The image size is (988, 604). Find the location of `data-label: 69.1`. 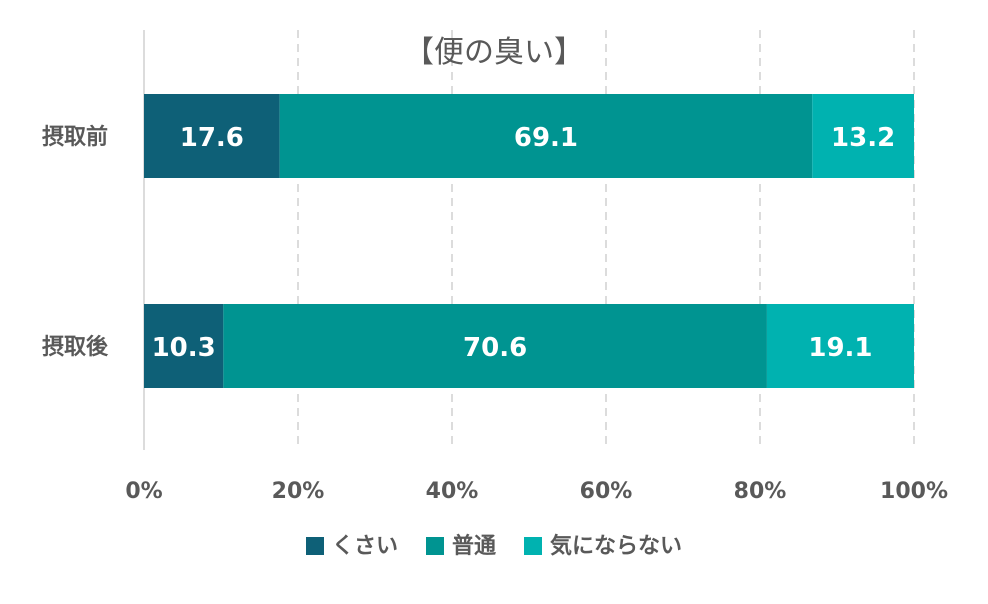

data-label: 69.1 is located at coordinates (546, 138).